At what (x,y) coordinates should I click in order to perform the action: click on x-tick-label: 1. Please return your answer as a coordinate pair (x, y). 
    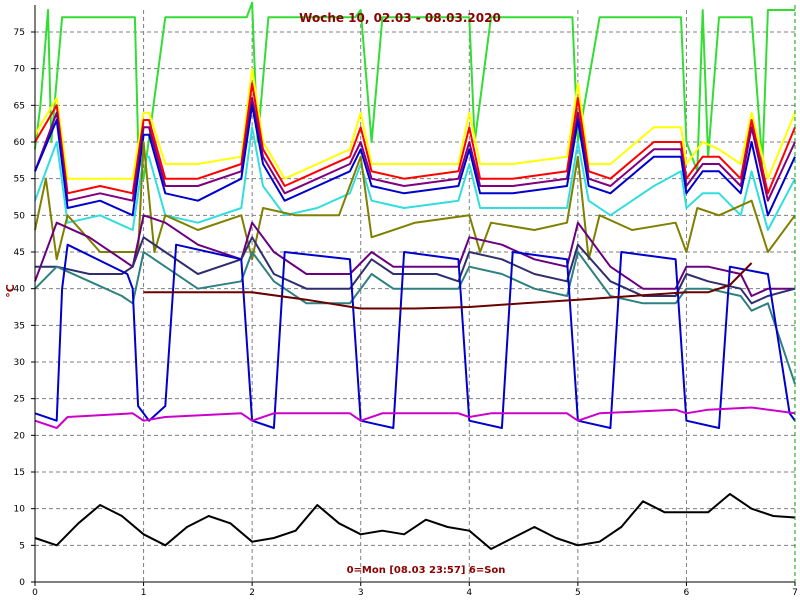
    Looking at the image, I should click on (144, 593).